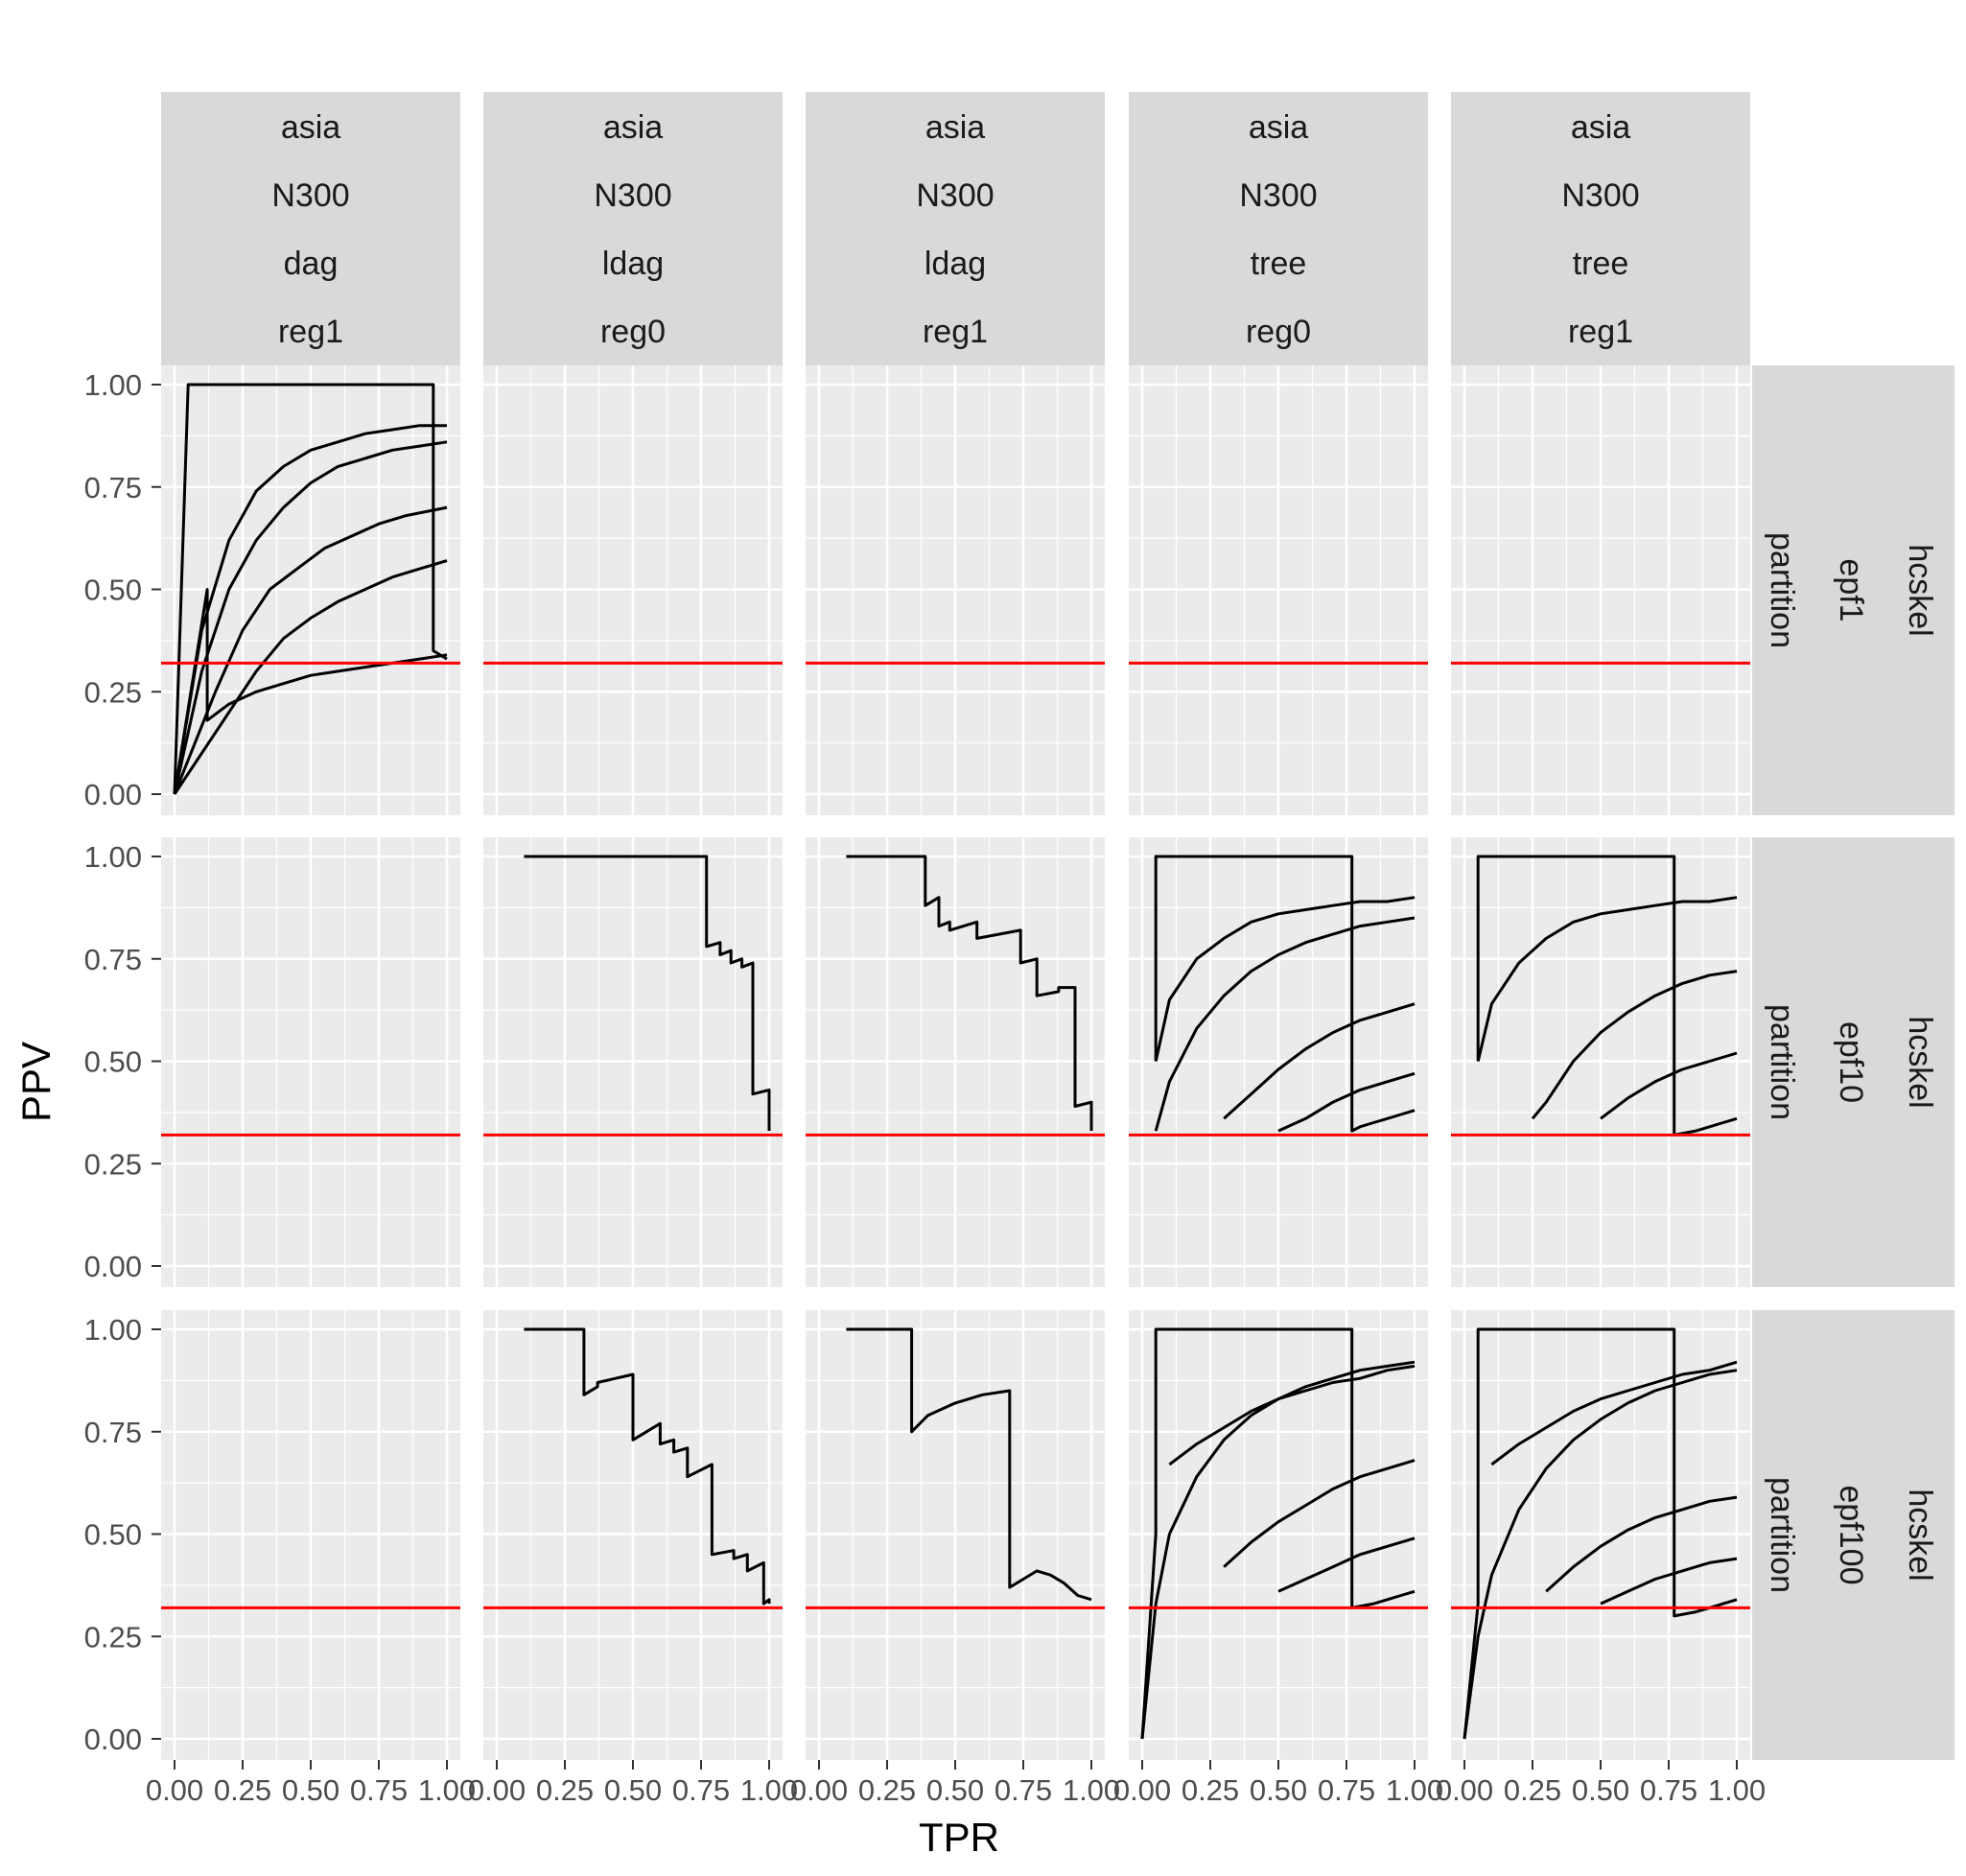 This screenshot has height=1876, width=1966. I want to click on x-axis-title: TPR, so click(959, 1837).